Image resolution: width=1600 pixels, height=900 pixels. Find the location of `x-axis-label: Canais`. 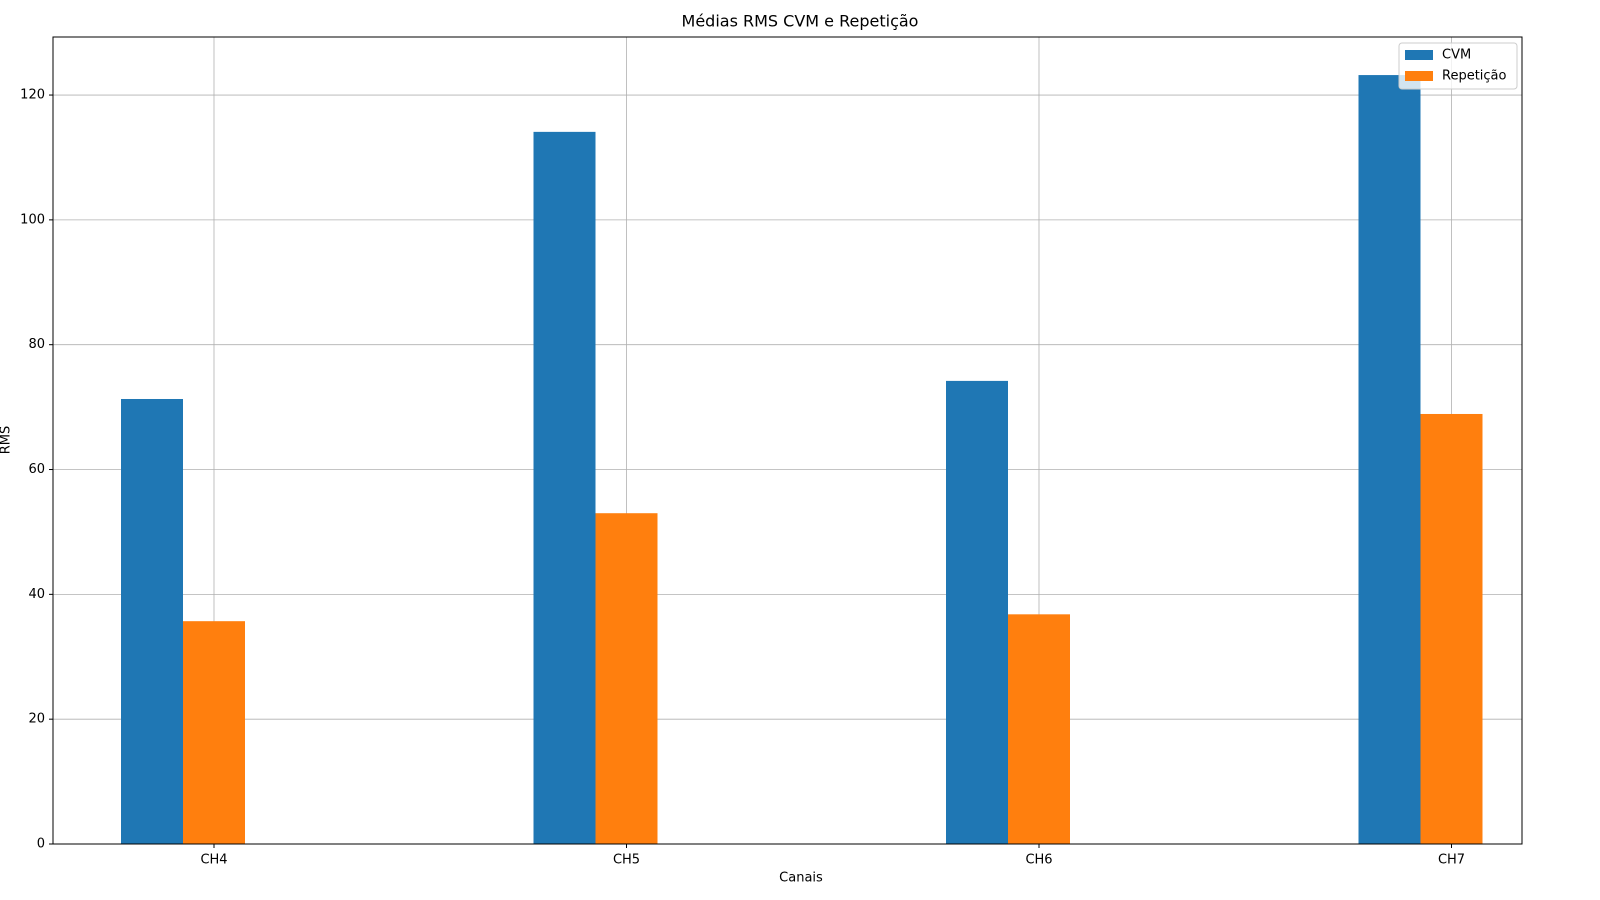

x-axis-label: Canais is located at coordinates (801, 878).